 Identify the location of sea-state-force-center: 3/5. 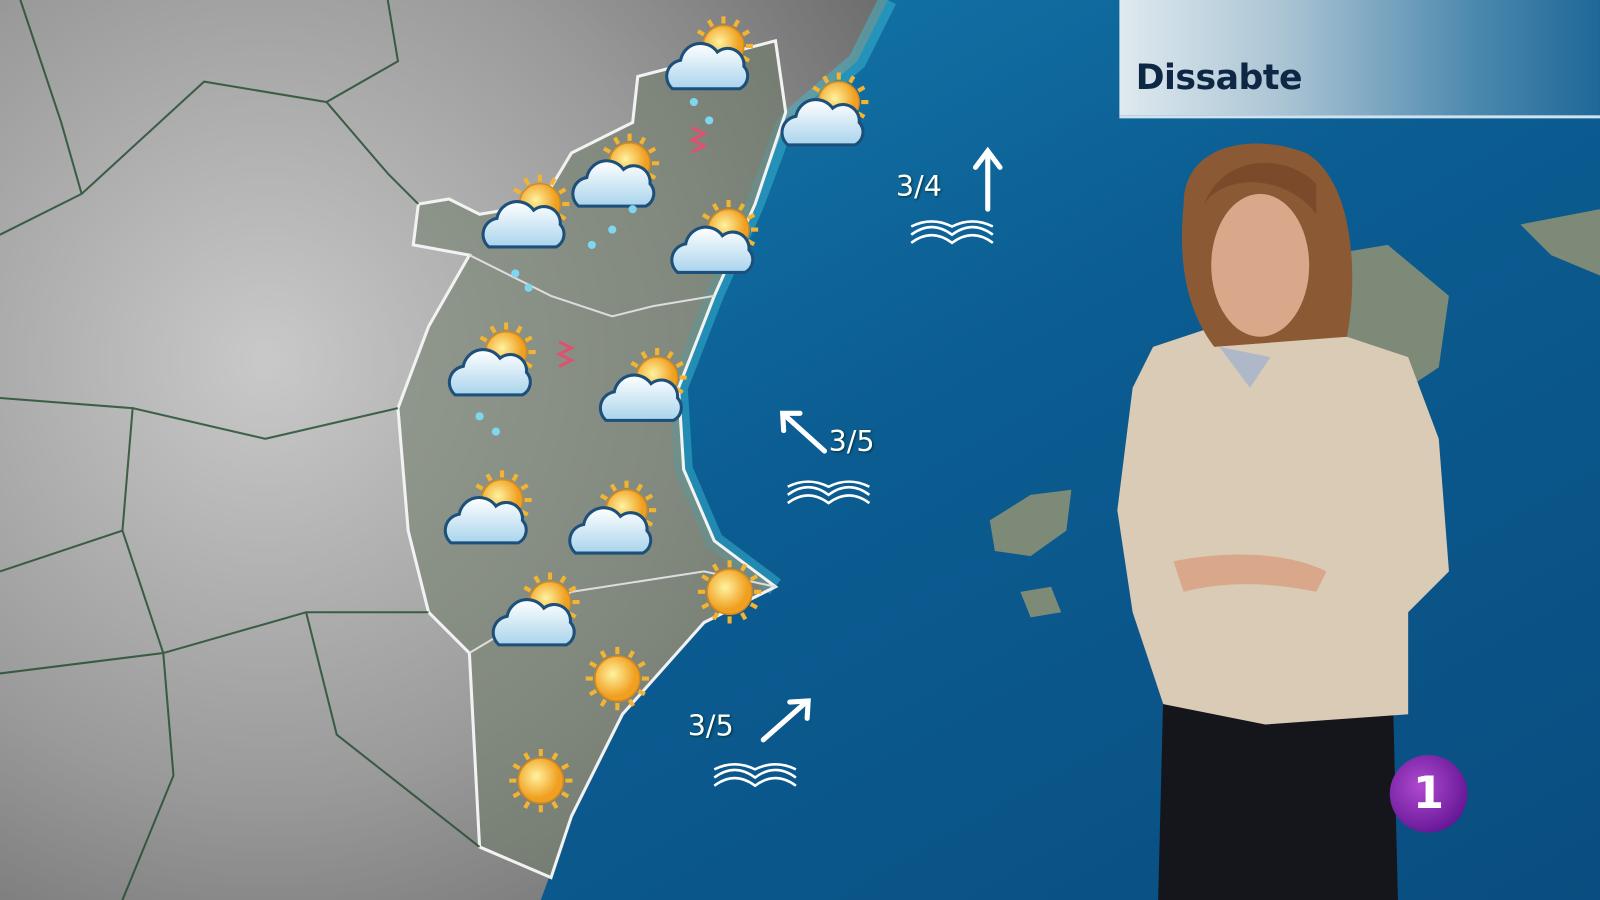
(851, 441).